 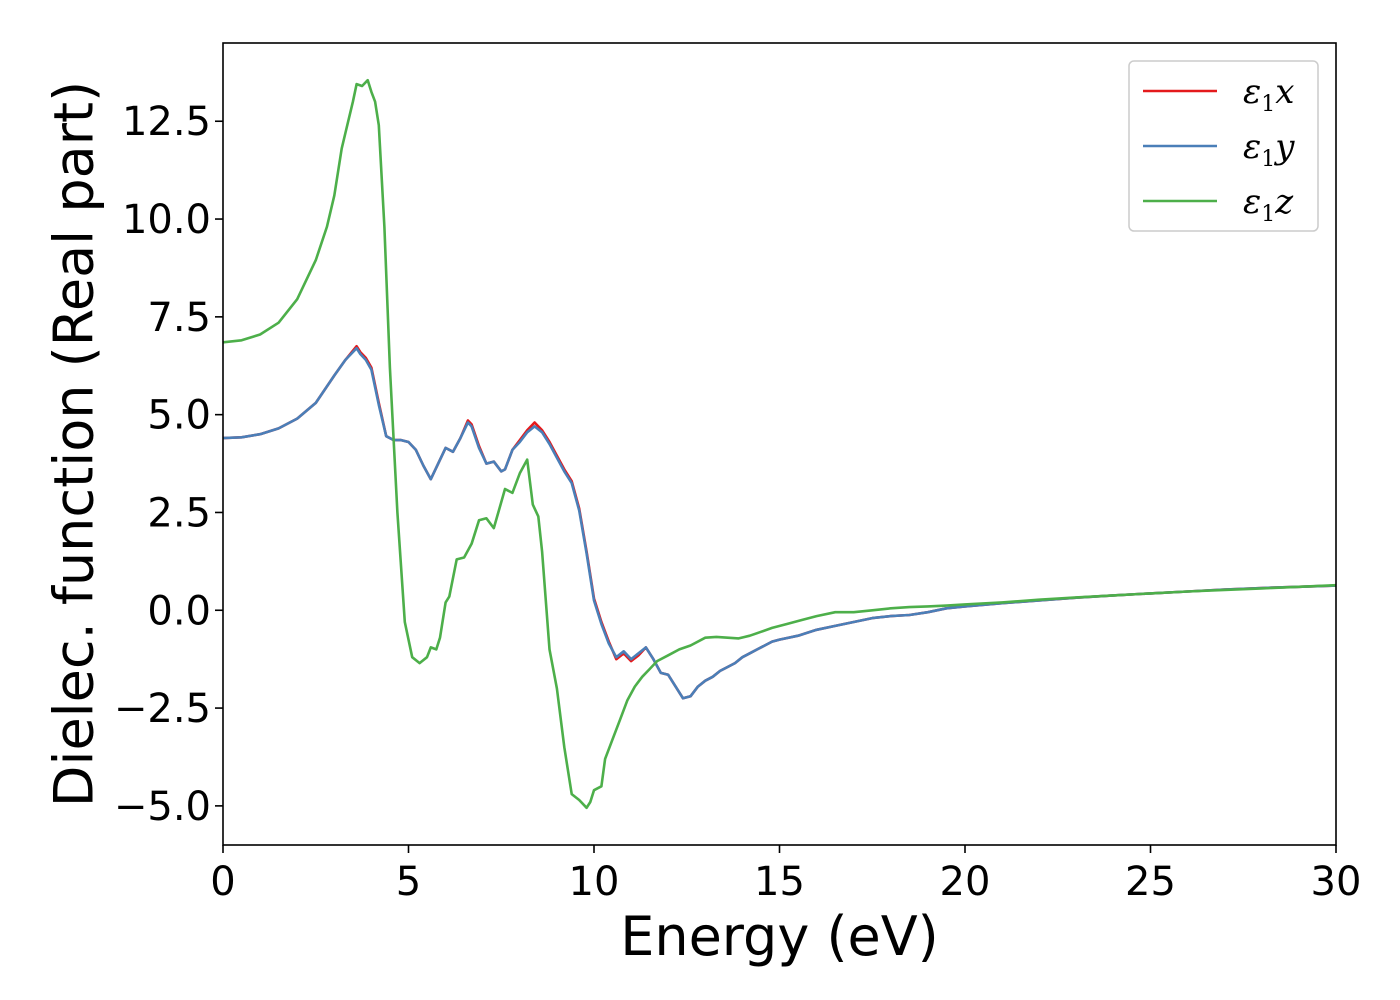 I want to click on legend-label-y: ε1y, so click(x=1269, y=149).